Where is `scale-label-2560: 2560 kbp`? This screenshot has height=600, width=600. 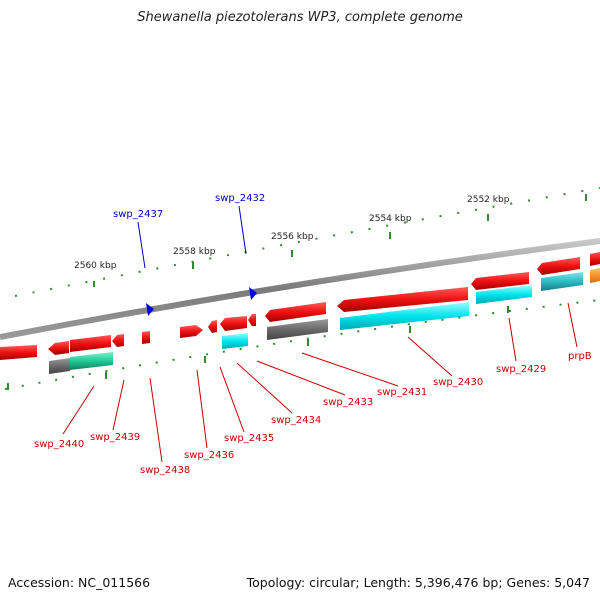 scale-label-2560: 2560 kbp is located at coordinates (95, 266).